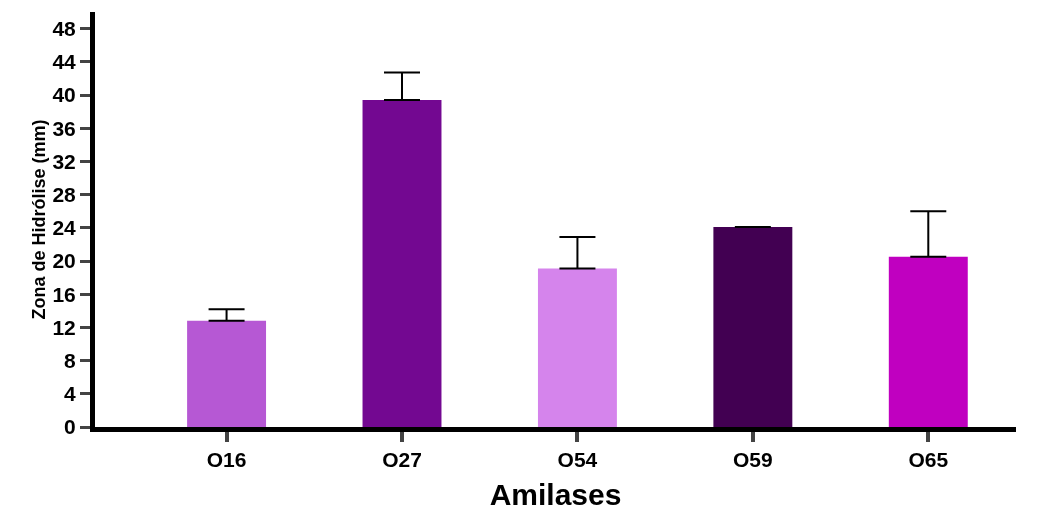 The width and height of the screenshot is (1041, 519). What do you see at coordinates (70, 360) in the screenshot?
I see `y-tick-label: 8` at bounding box center [70, 360].